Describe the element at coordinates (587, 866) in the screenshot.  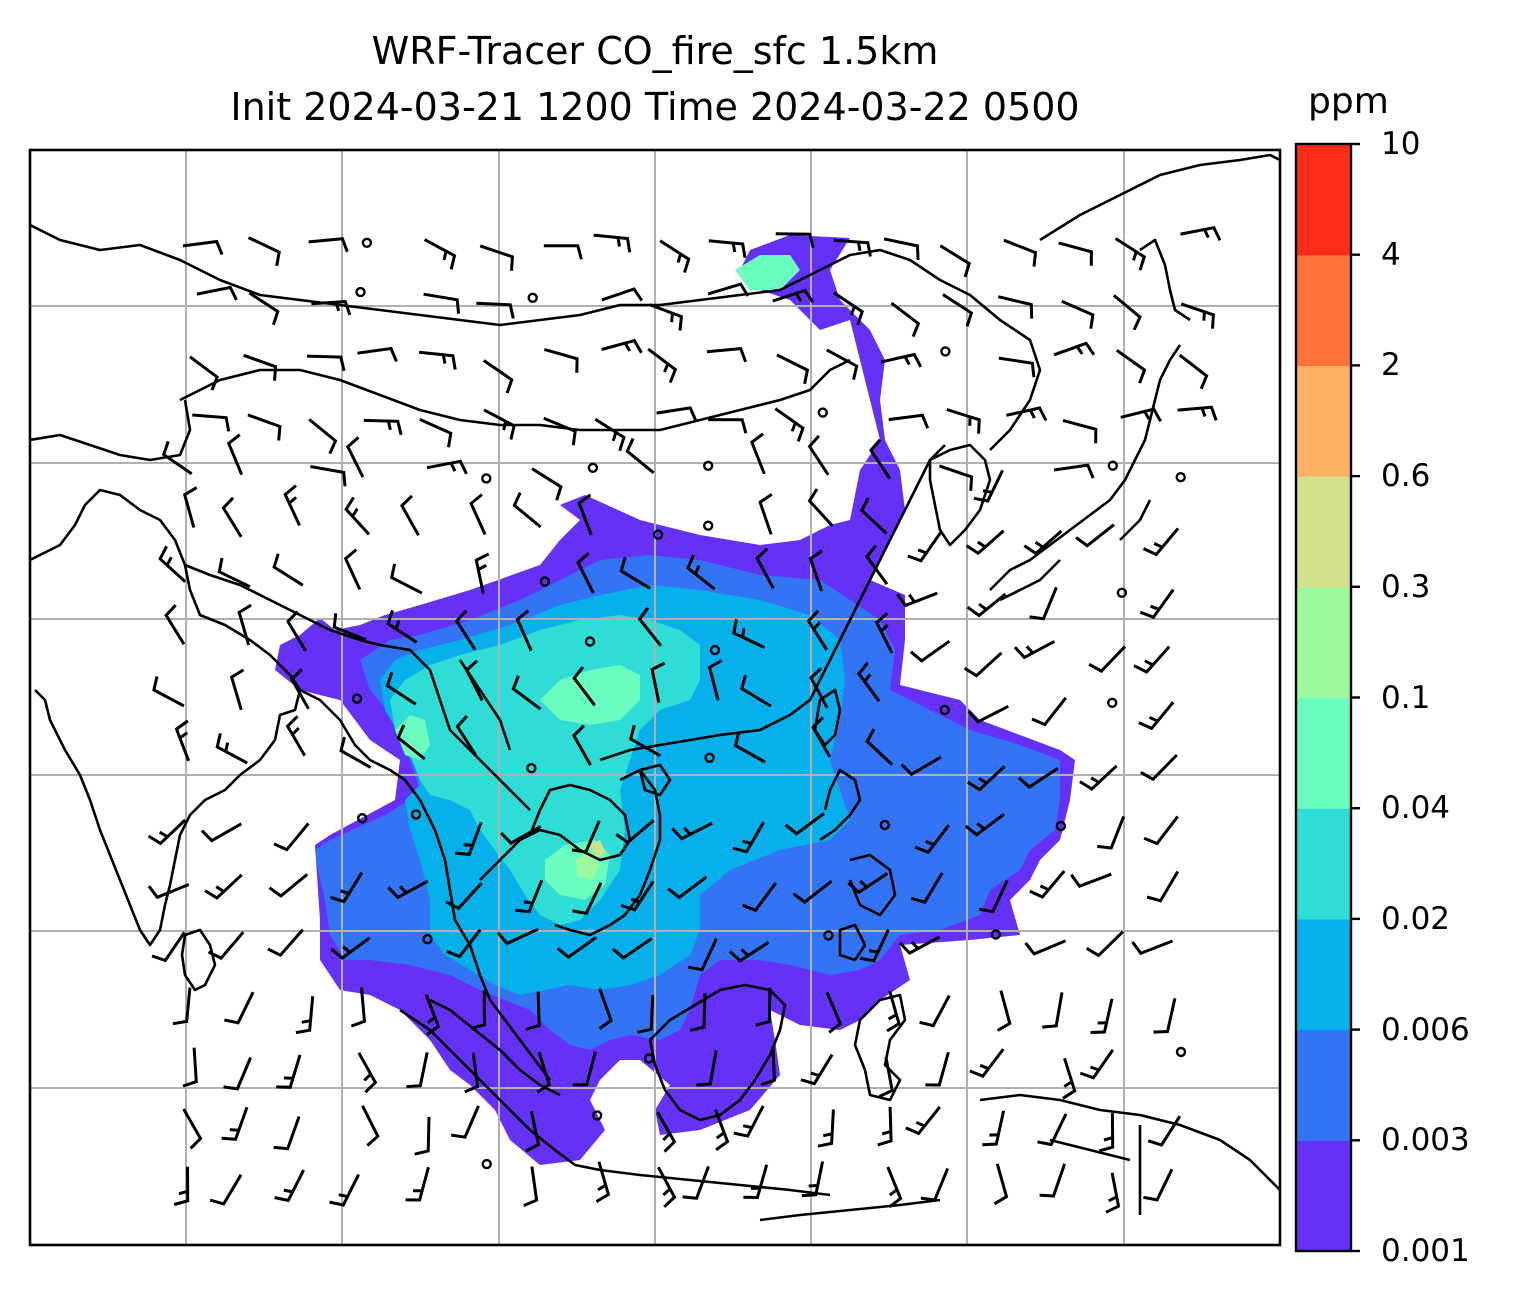
I see `plume-level-0.1` at that location.